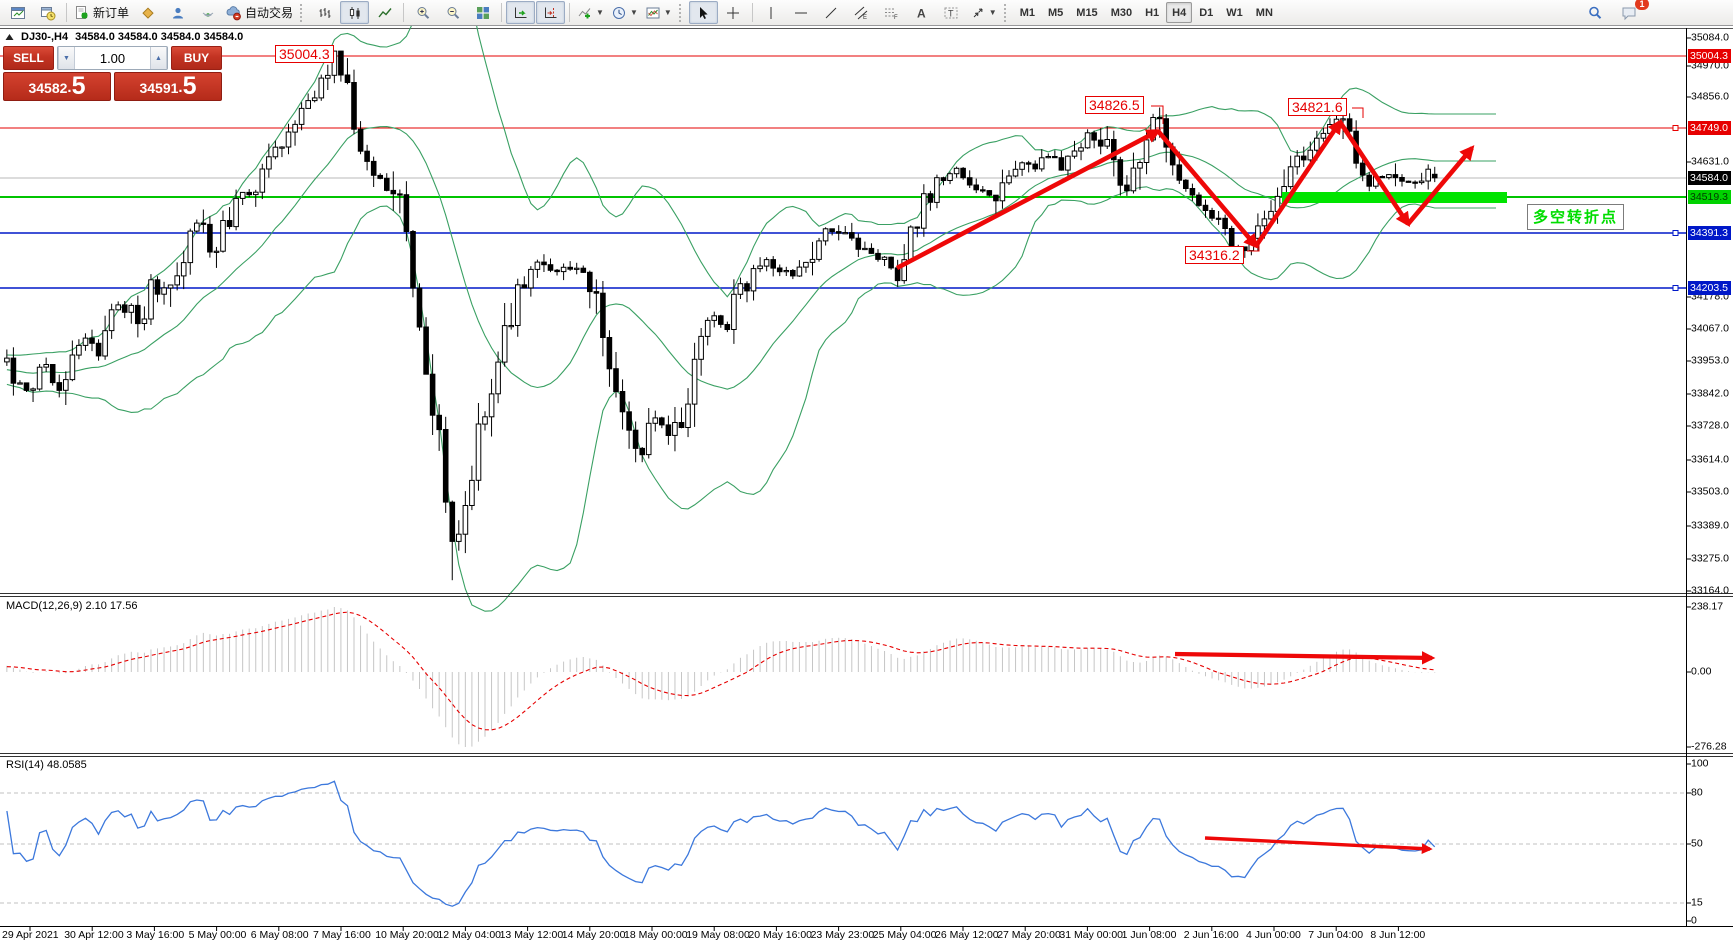  Describe the element at coordinates (624, 12) in the screenshot. I see `periods-button: ▼` at that location.